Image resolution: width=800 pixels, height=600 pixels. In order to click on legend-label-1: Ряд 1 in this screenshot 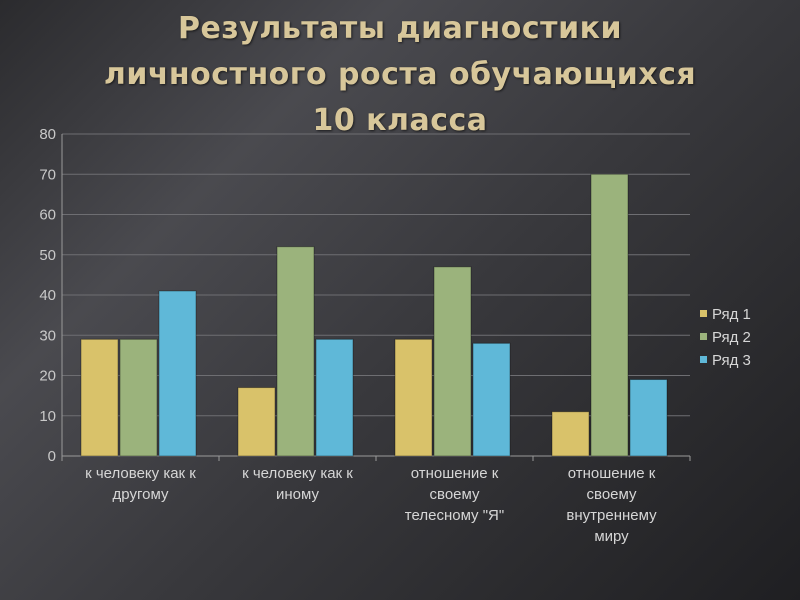, I will do `click(731, 314)`.